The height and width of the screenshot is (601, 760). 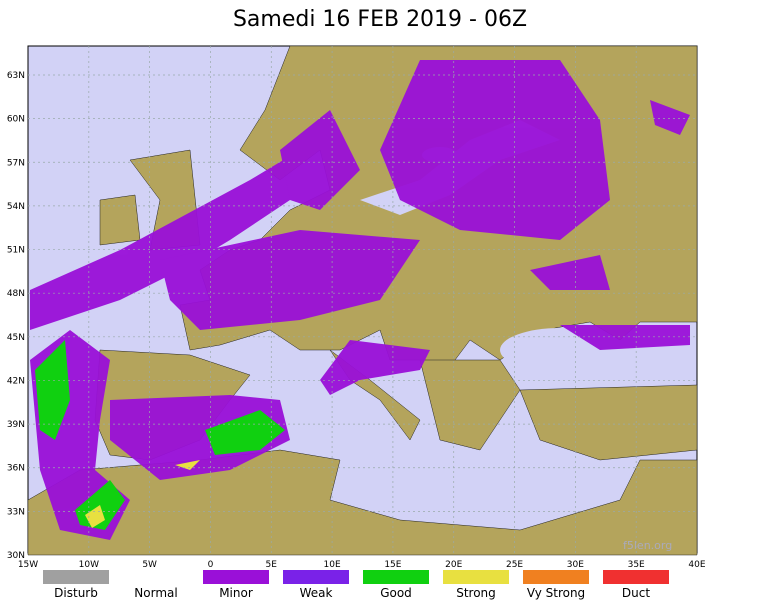 I want to click on lon-label: 30E, so click(x=575, y=565).